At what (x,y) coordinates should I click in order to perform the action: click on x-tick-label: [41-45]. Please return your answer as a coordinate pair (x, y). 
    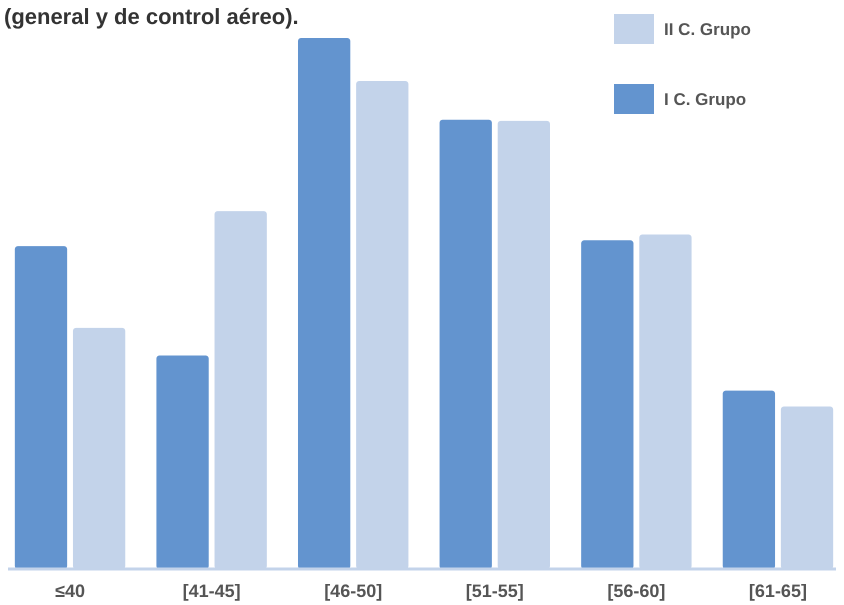
    Looking at the image, I should click on (211, 591).